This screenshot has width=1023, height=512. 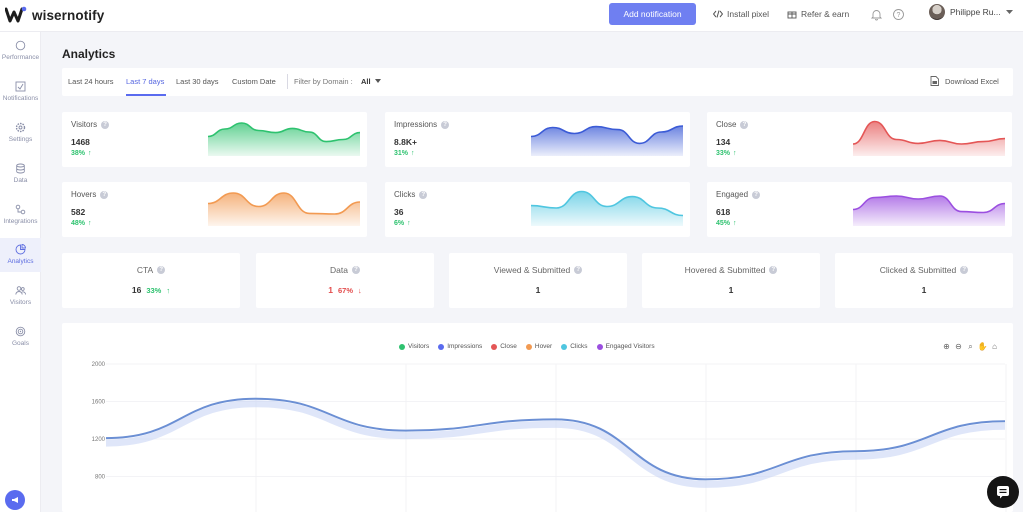 What do you see at coordinates (574, 346) in the screenshot?
I see `legend-item: Clicks` at bounding box center [574, 346].